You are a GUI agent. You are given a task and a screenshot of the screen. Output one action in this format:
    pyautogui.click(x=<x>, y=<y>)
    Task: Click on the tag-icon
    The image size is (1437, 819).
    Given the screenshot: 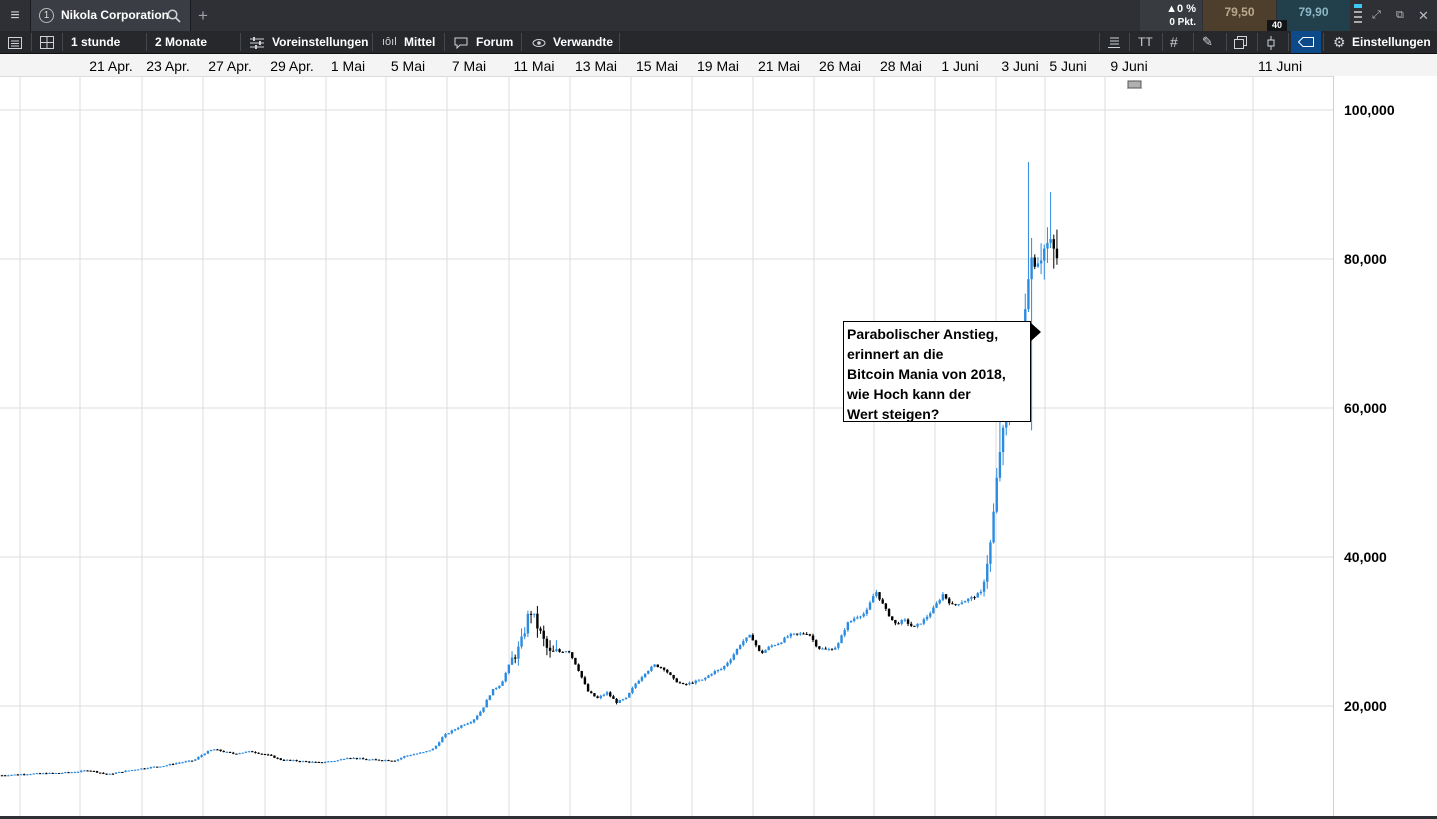 What is the action you would take?
    pyautogui.click(x=1306, y=42)
    